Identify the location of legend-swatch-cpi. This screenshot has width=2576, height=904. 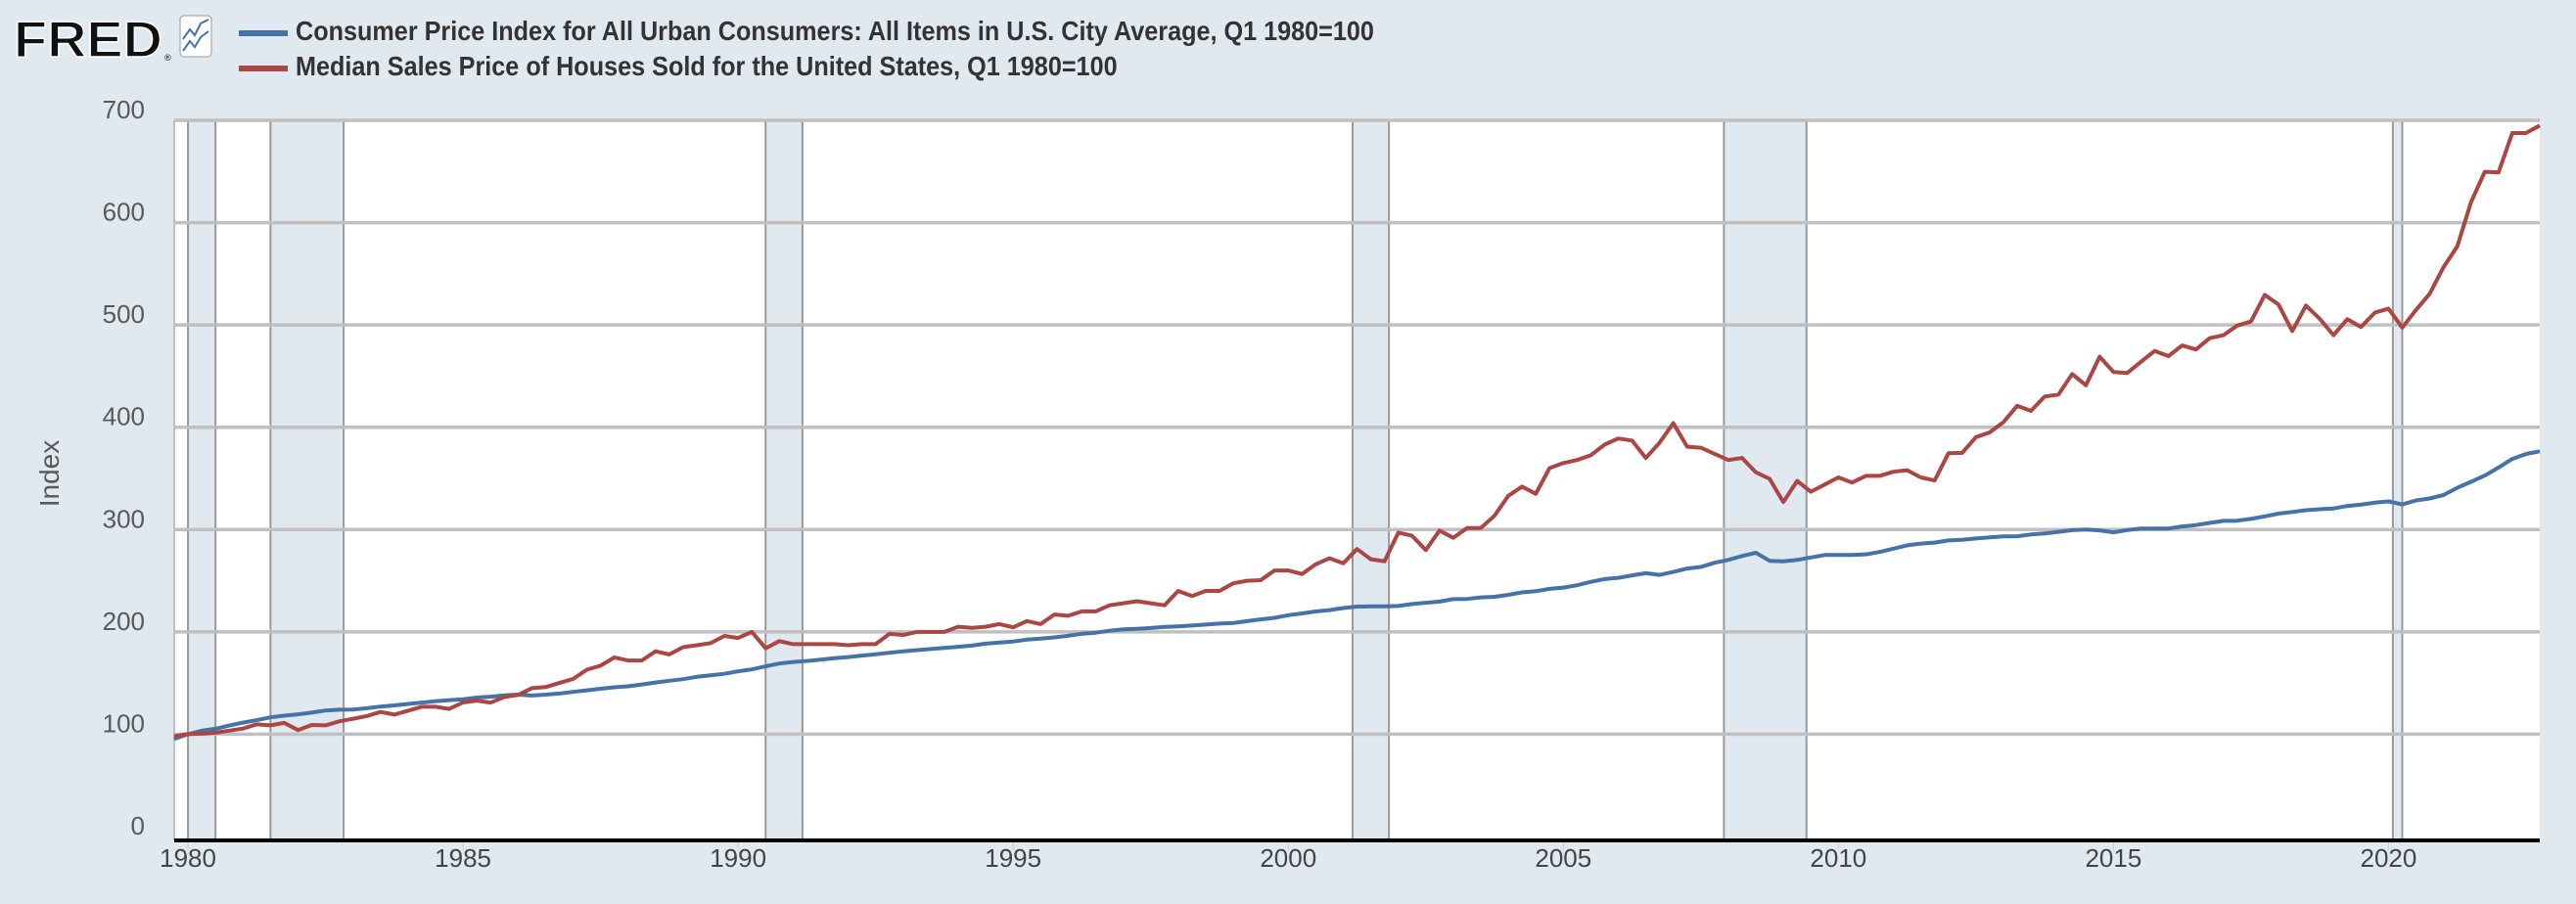
(263, 33).